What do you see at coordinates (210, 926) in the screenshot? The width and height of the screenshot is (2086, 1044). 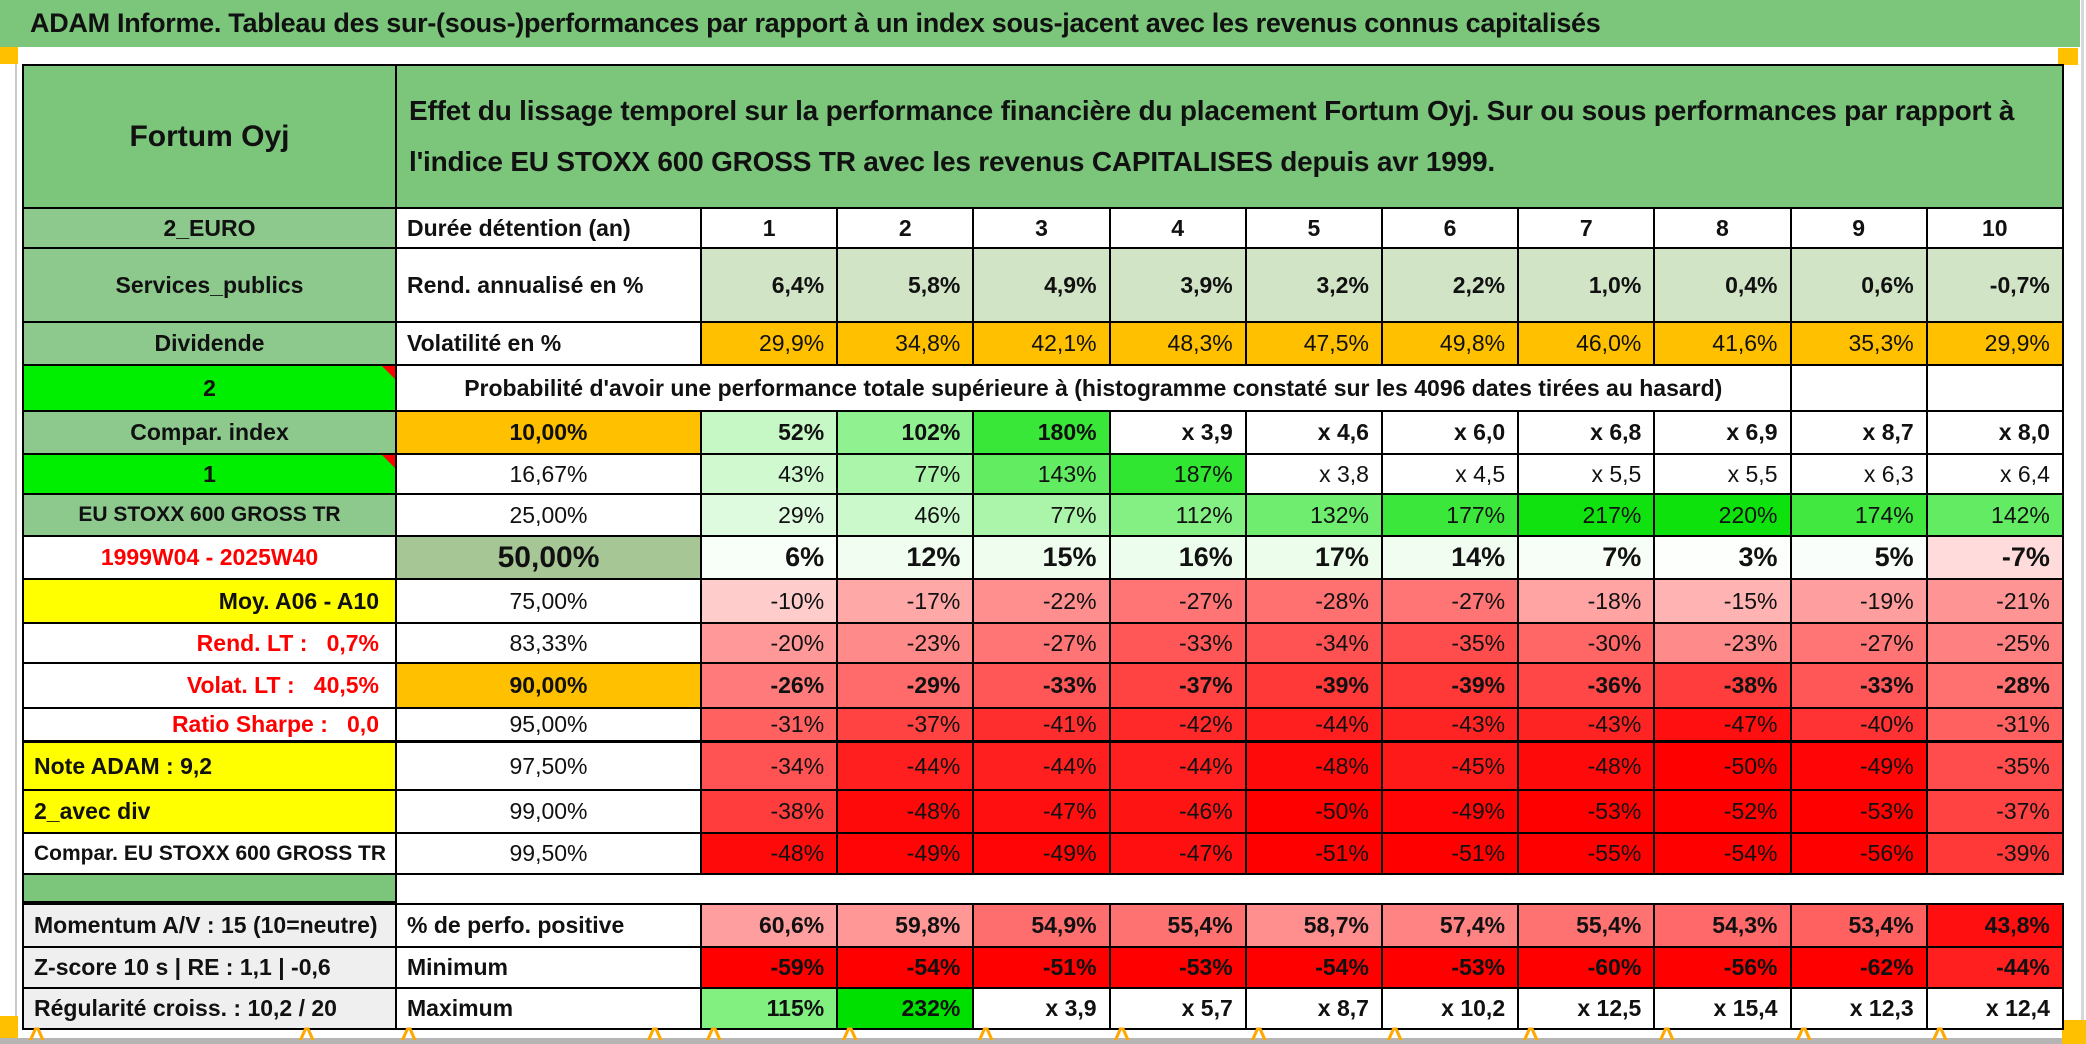 I see `row-label-cell: Momentum A/V : 15 (10=neutre)` at bounding box center [210, 926].